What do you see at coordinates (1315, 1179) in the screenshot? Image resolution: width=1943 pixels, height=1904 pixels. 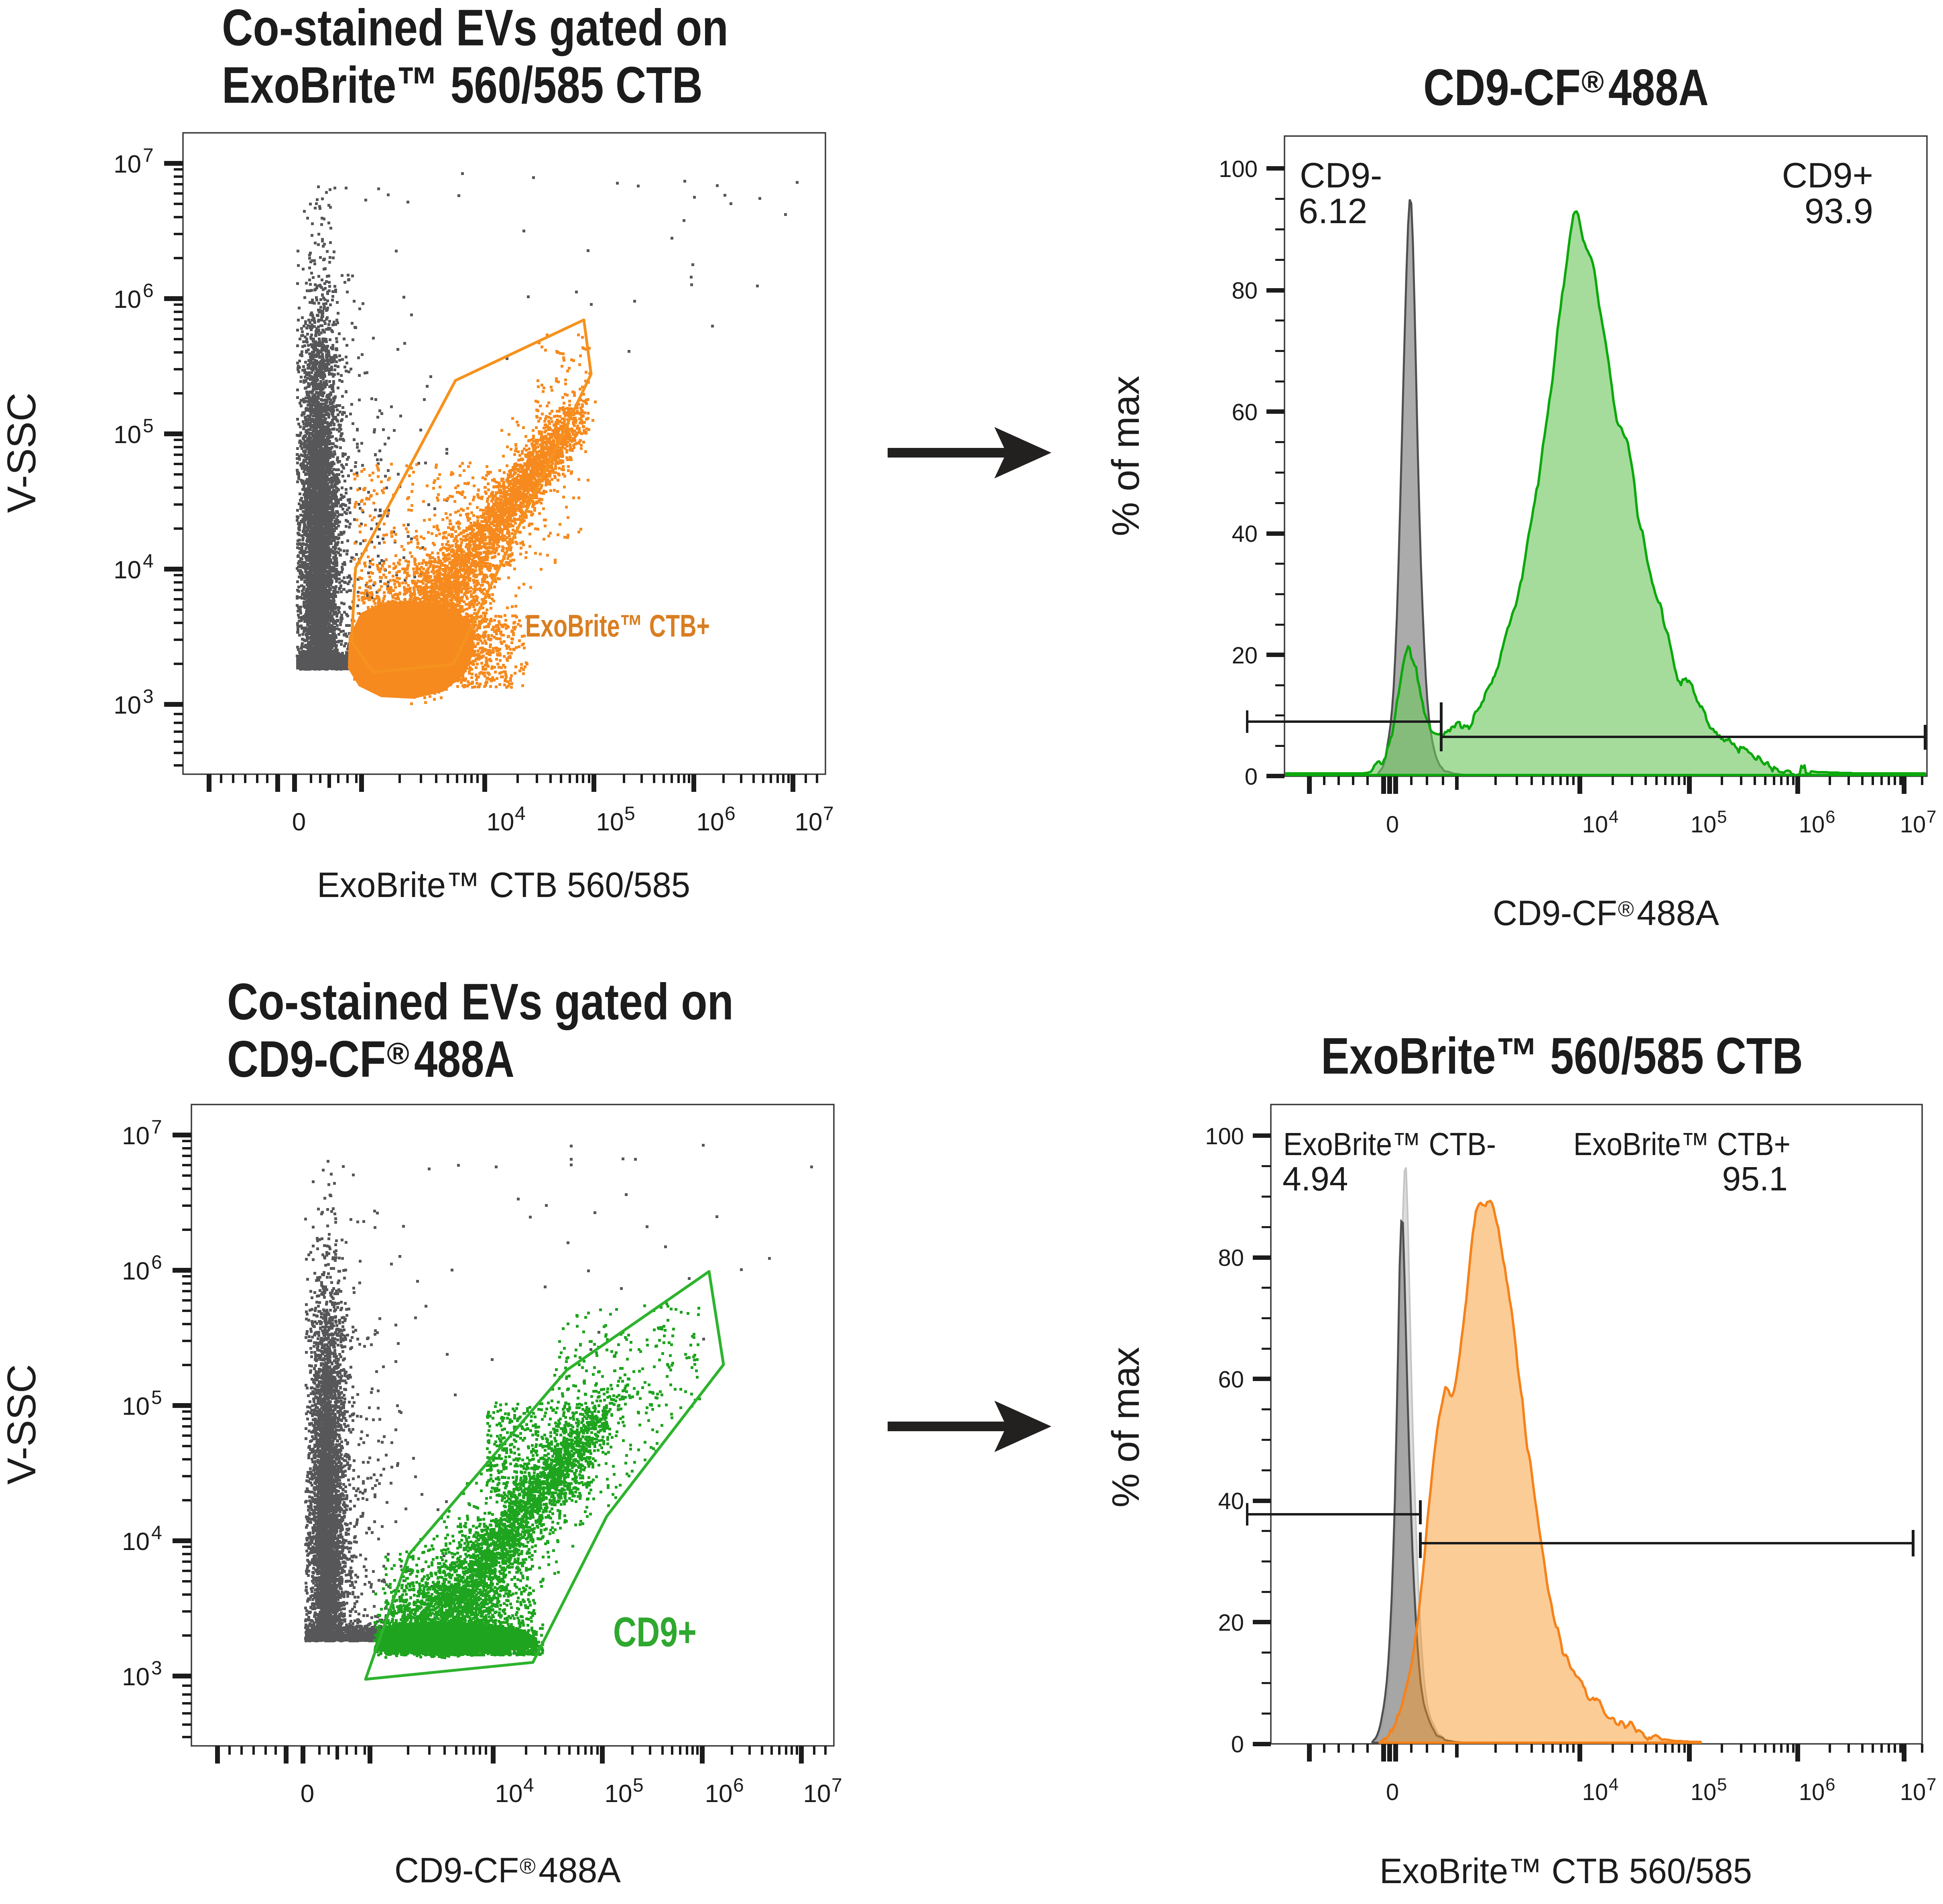 I see `svg-text: 4.94` at bounding box center [1315, 1179].